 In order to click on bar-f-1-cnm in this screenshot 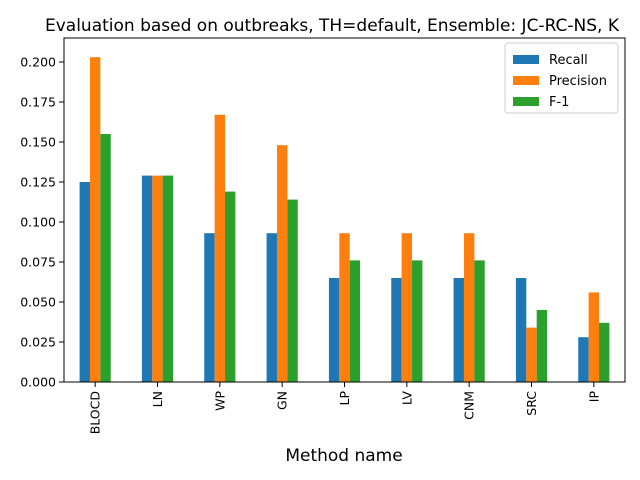, I will do `click(479, 321)`.